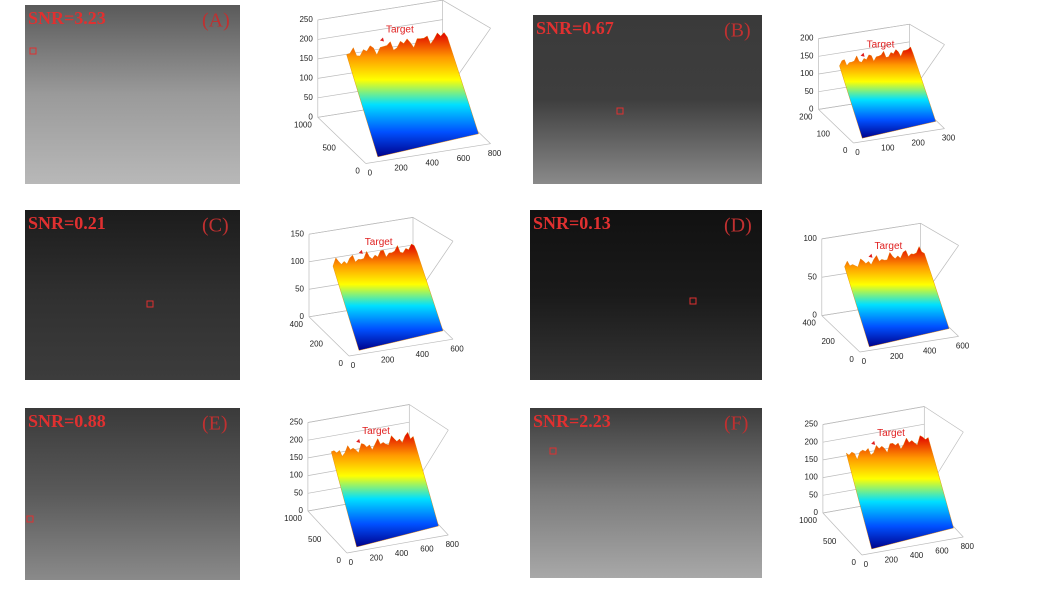 This screenshot has width=1040, height=597. I want to click on snr-label: SNR=0.67, so click(575, 28).